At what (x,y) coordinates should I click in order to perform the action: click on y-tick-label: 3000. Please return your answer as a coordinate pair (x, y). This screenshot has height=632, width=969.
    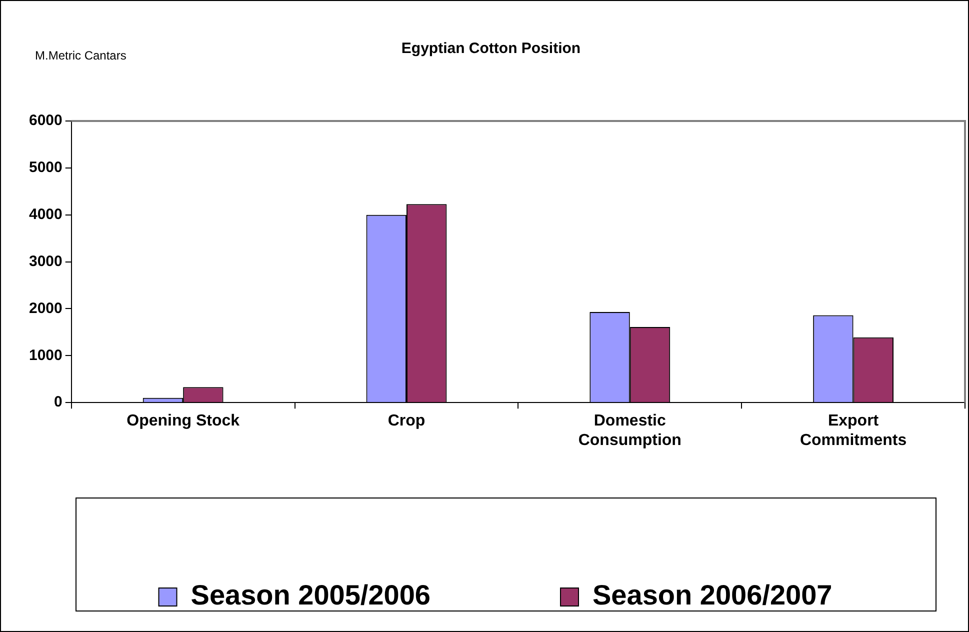
    Looking at the image, I should click on (45, 261).